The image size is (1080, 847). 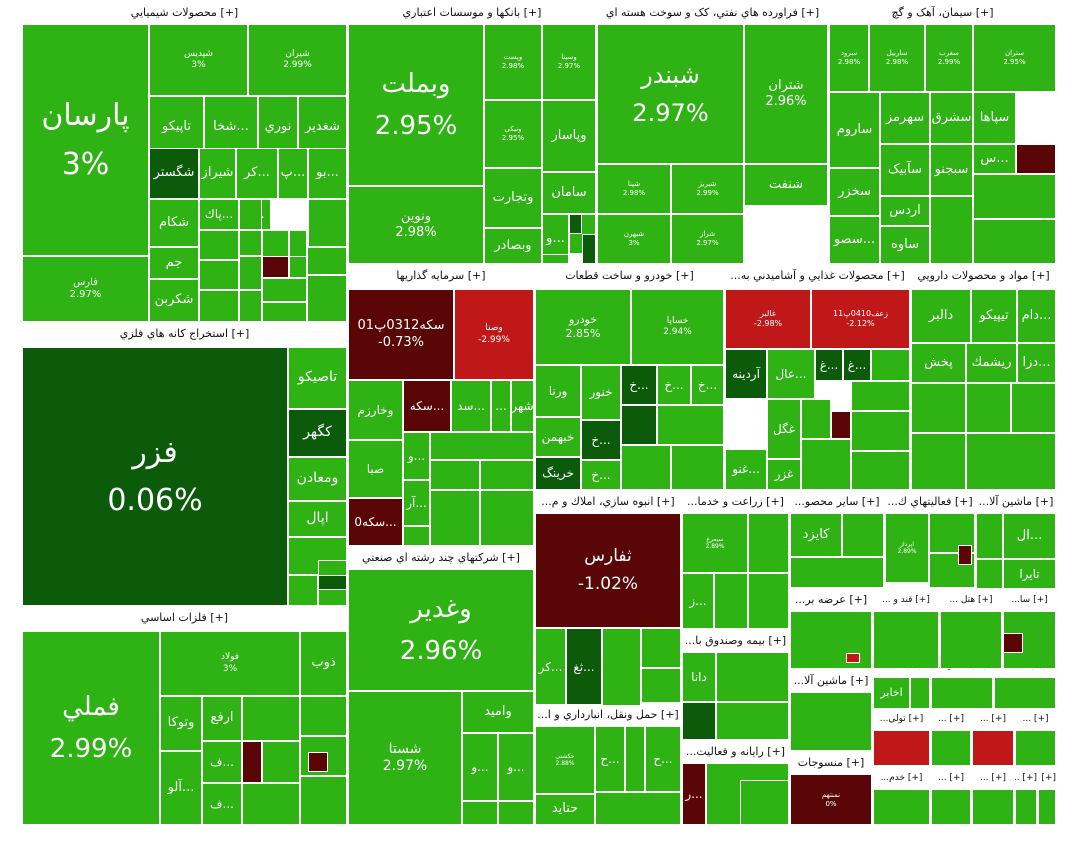 I want to click on stock-tile: ساروم, so click(x=854, y=130).